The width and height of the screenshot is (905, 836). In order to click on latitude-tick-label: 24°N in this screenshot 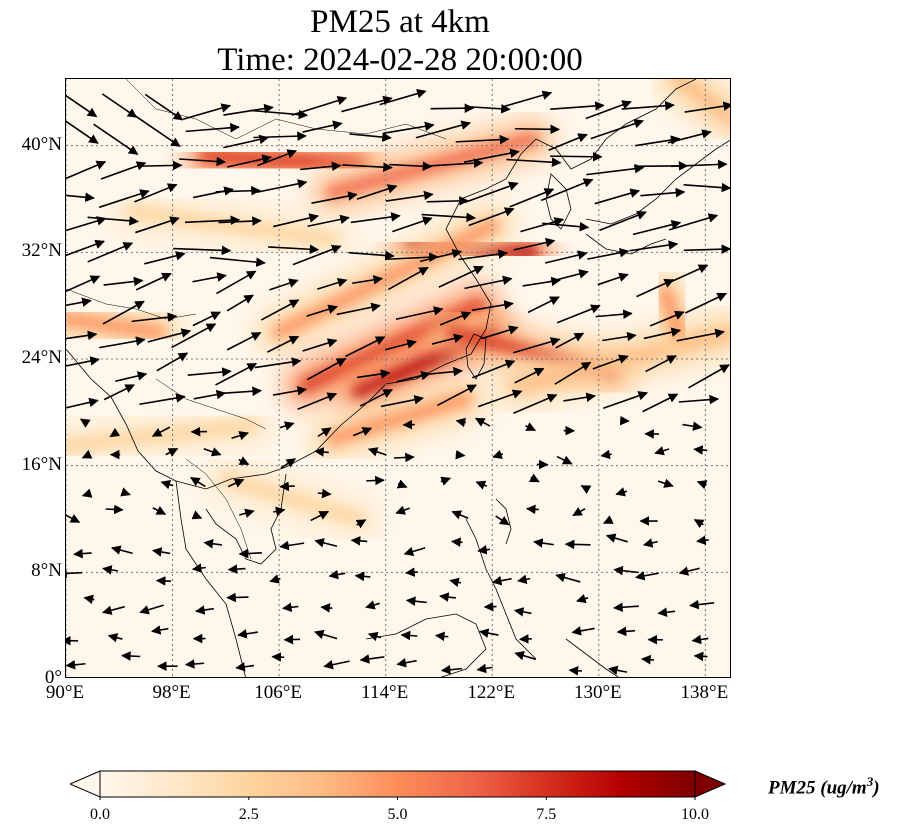, I will do `click(41, 357)`.